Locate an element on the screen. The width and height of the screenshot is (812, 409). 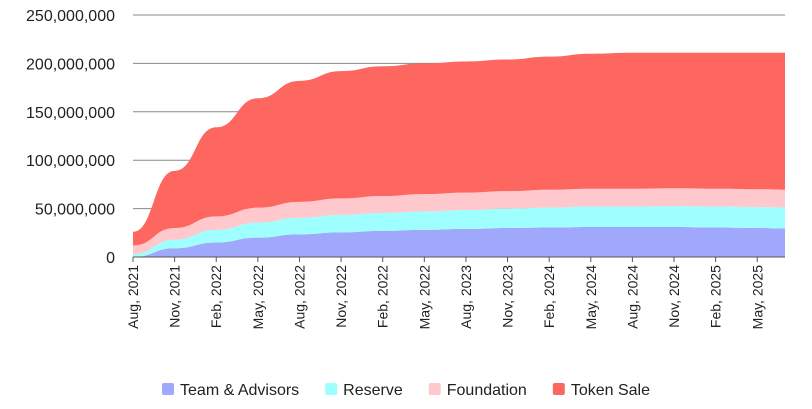
area-team-advisors is located at coordinates (459, 241).